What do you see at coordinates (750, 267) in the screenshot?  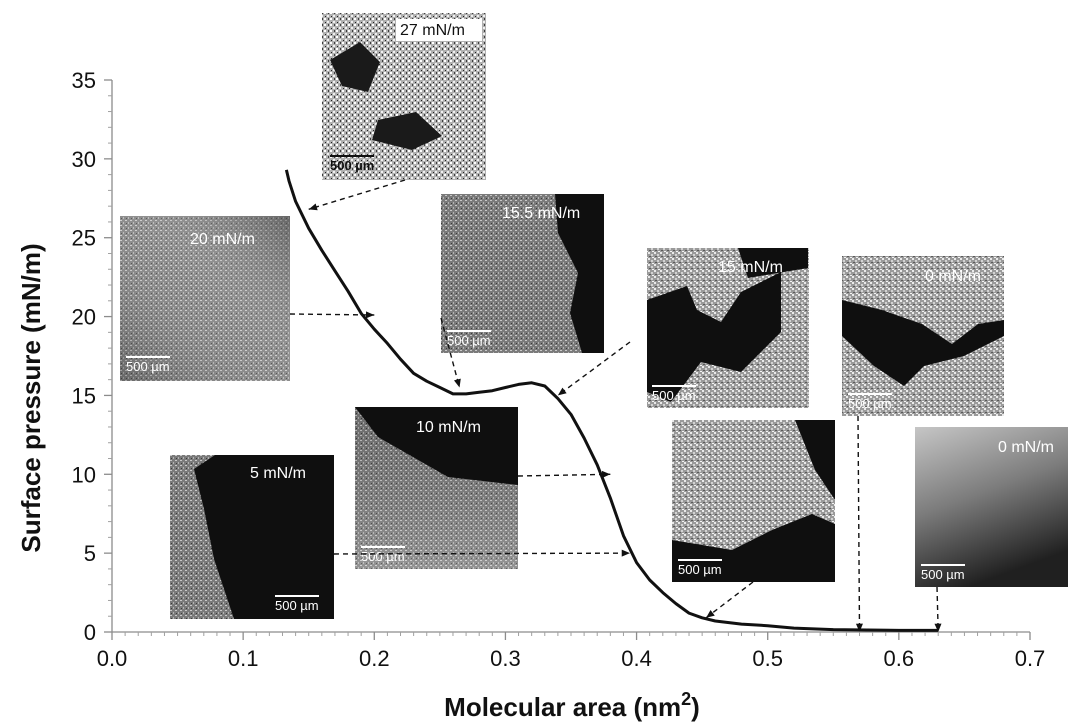 I see `micrograph-pressure-label: 15 mN/m` at bounding box center [750, 267].